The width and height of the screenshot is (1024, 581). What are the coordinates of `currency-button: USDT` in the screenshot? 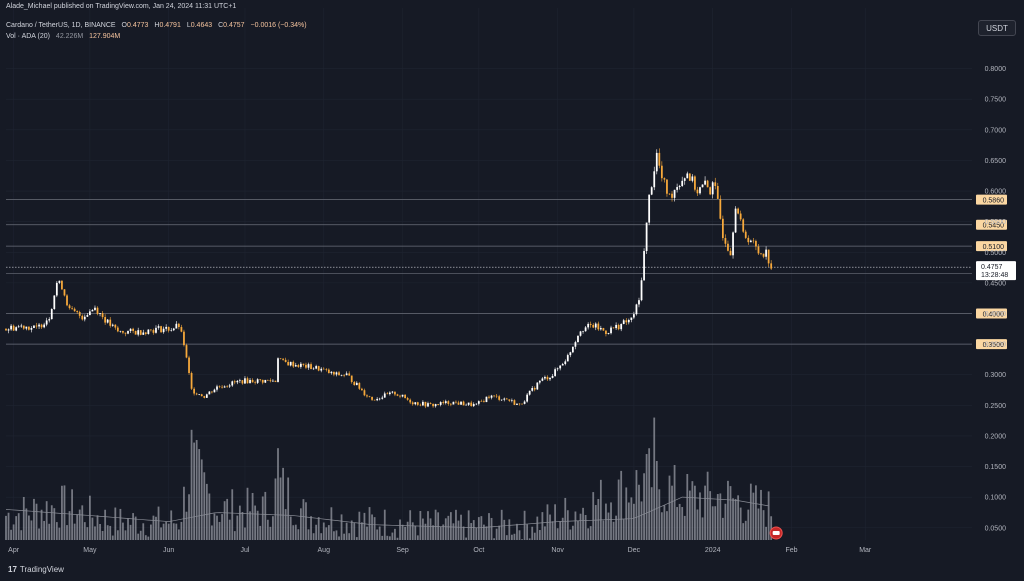 It's located at (997, 28).